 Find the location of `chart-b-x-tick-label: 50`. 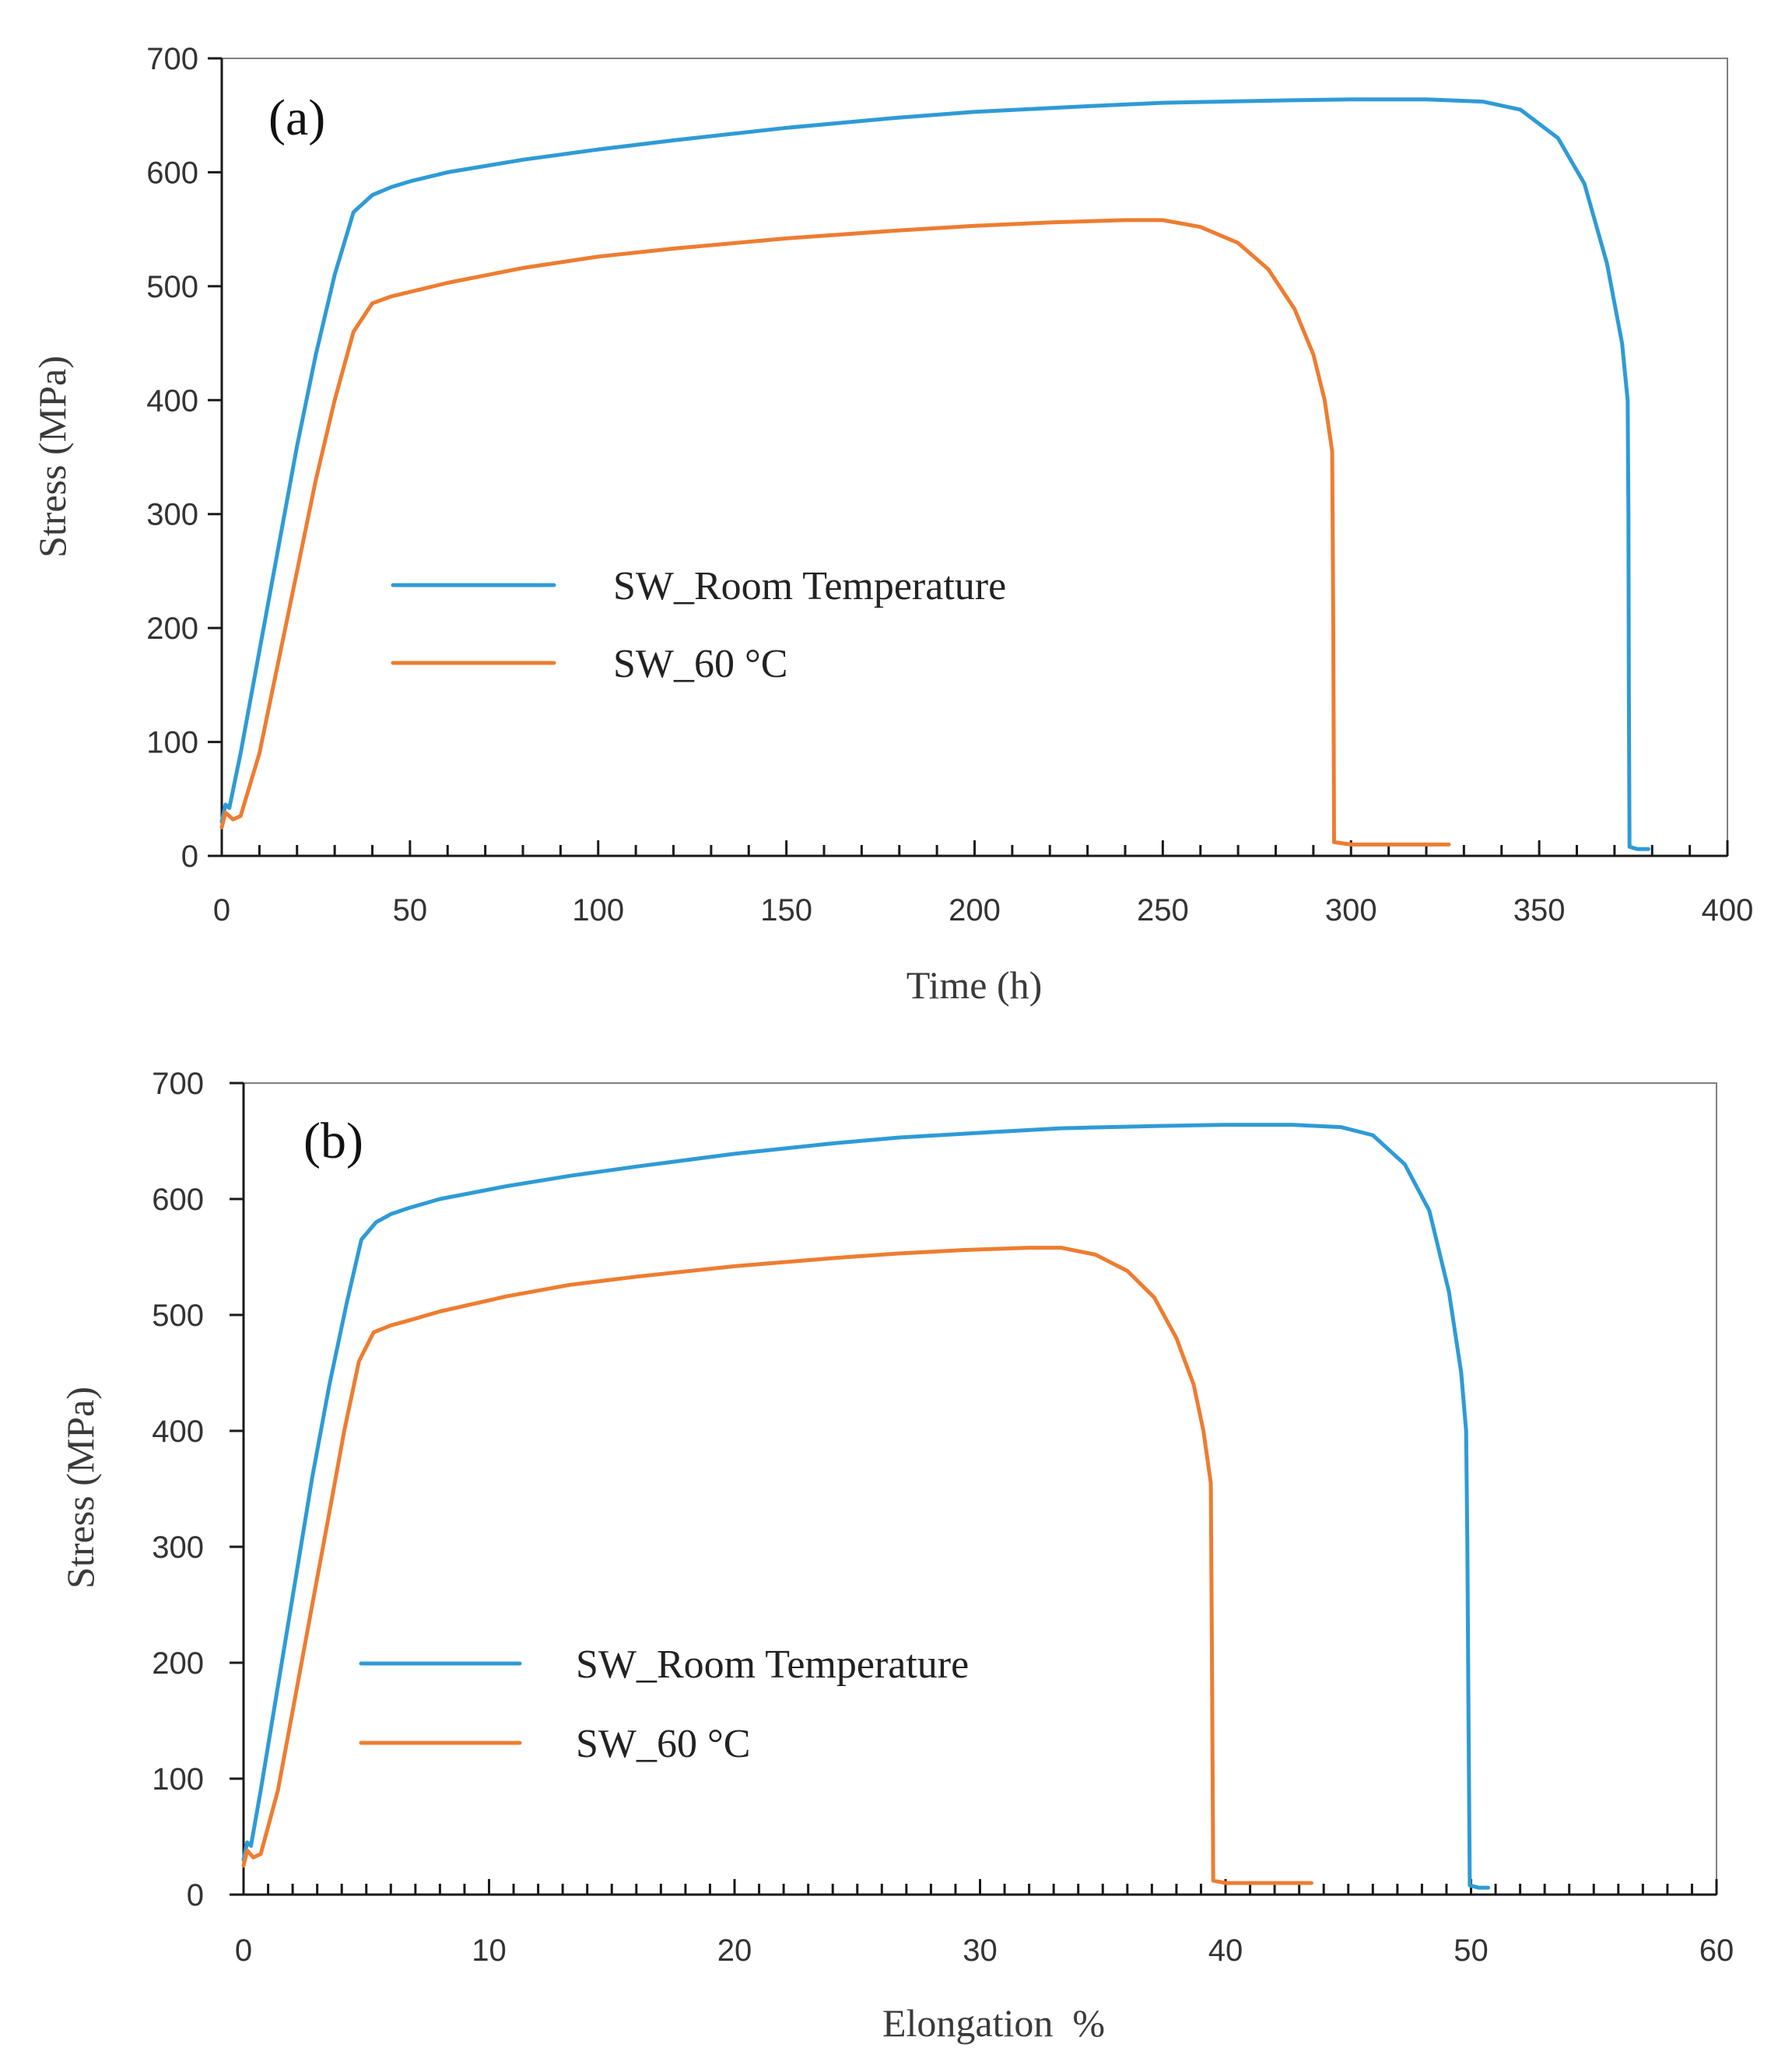

chart-b-x-tick-label: 50 is located at coordinates (1471, 1951).